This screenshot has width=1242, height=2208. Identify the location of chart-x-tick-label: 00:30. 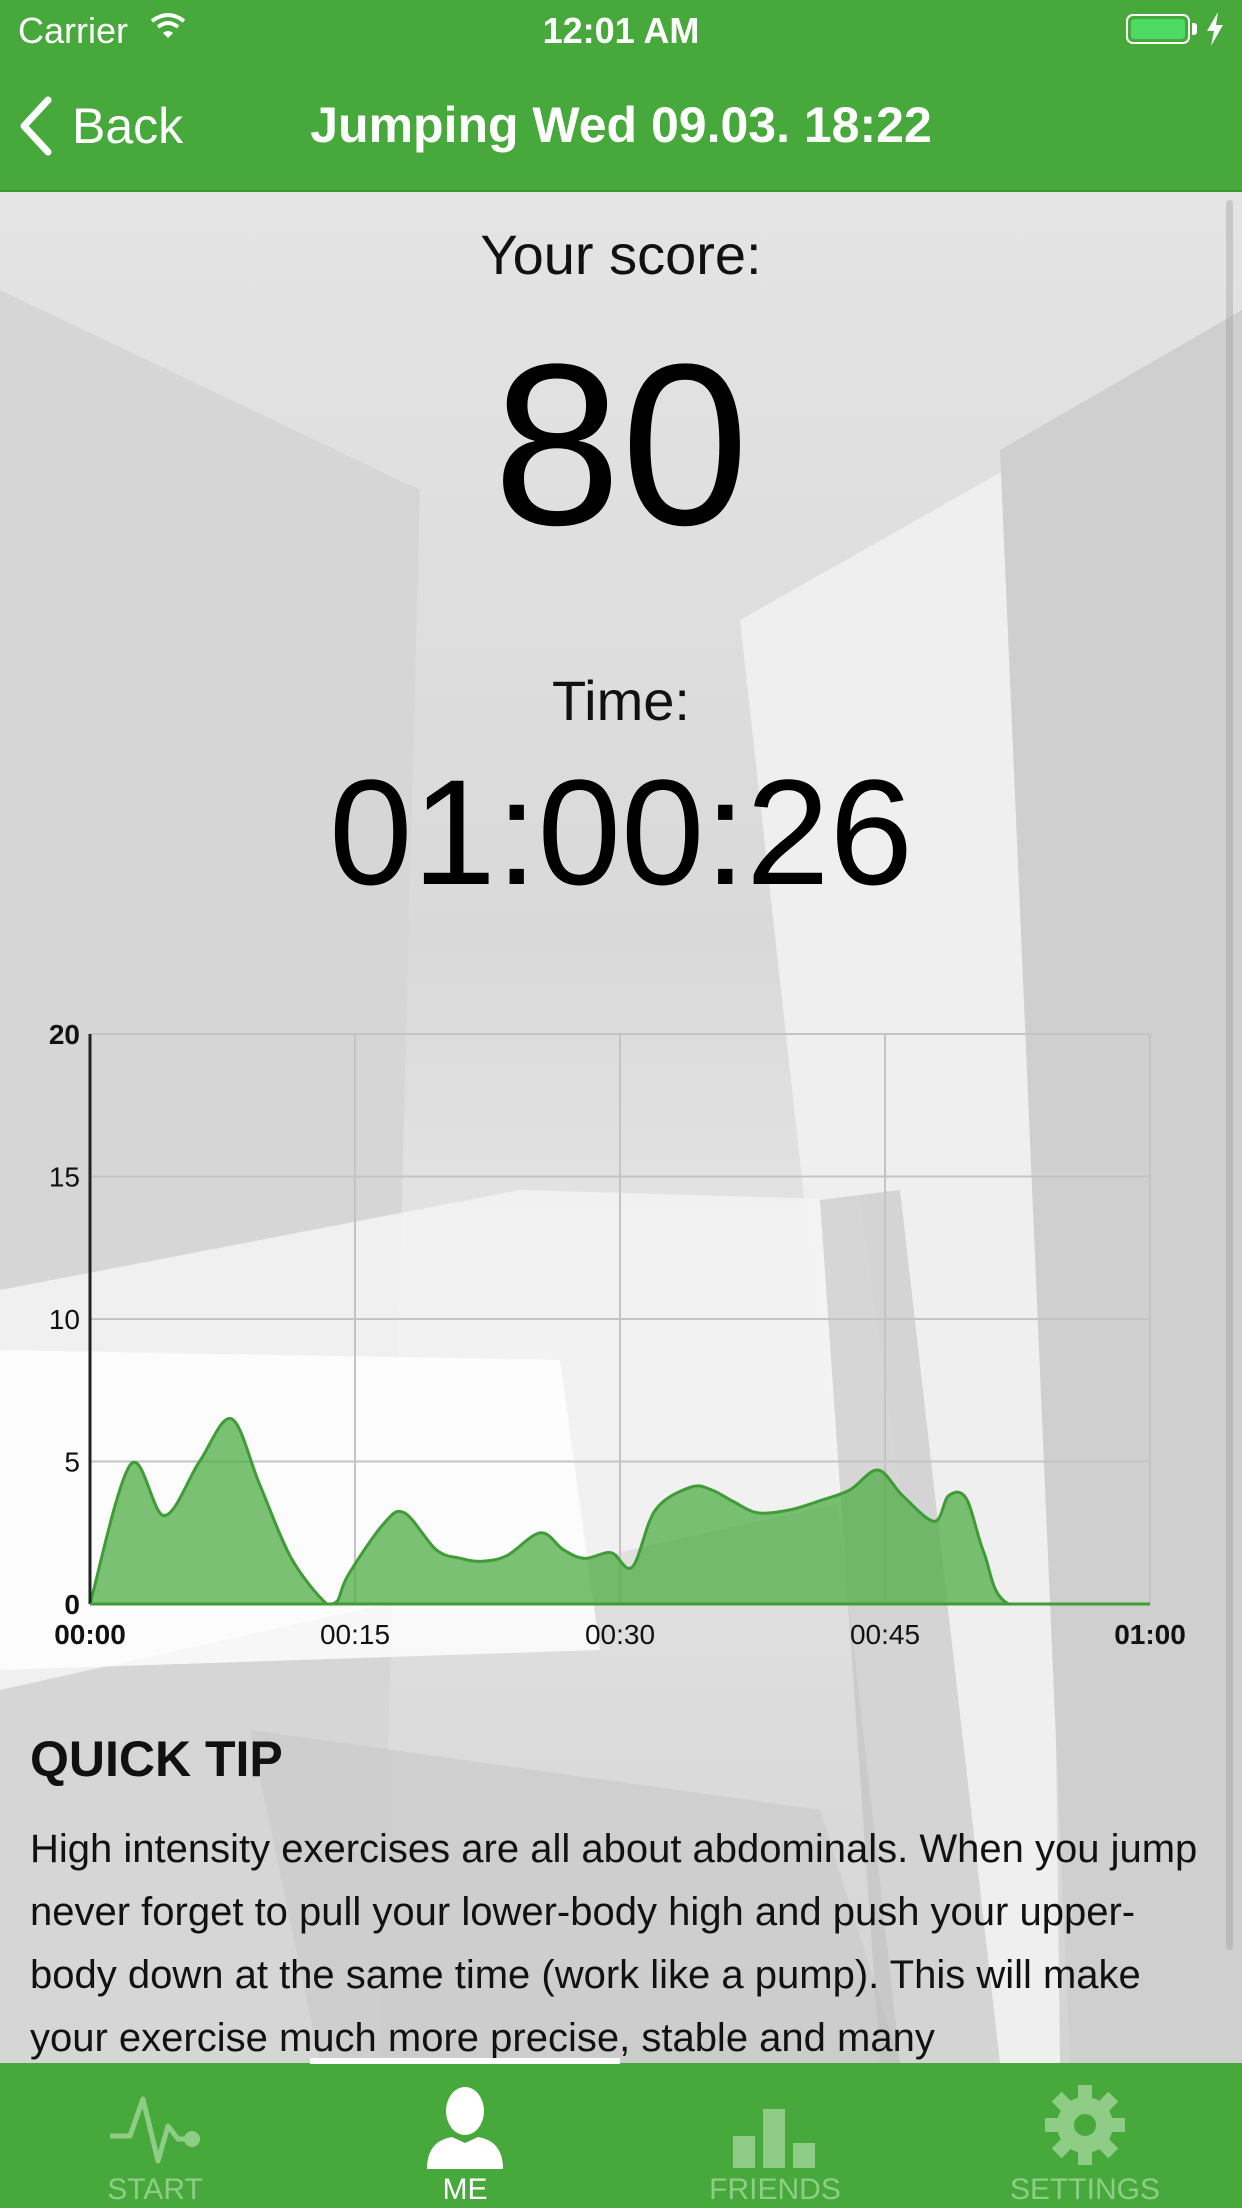
(620, 1634).